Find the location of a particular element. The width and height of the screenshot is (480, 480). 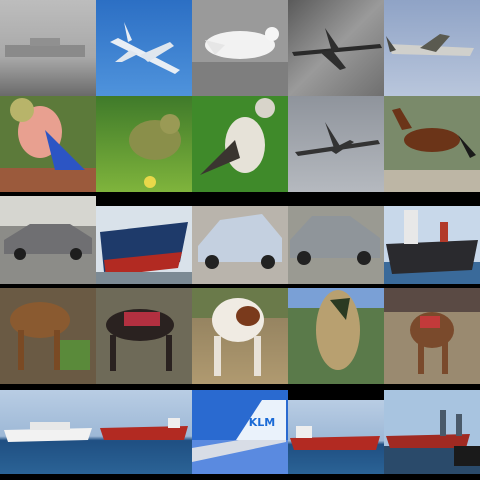

silver-hatchback is located at coordinates (240, 245).